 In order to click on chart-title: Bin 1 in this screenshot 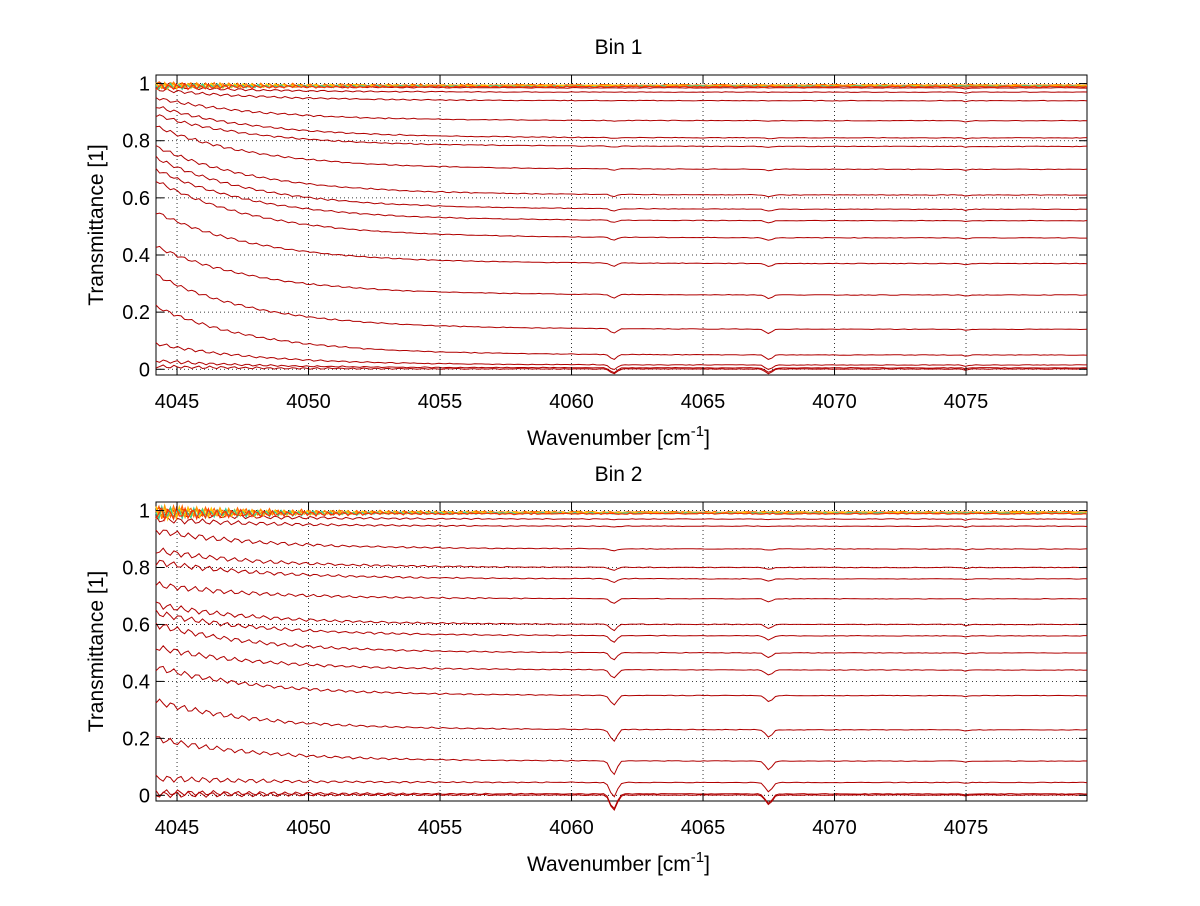, I will do `click(619, 47)`.